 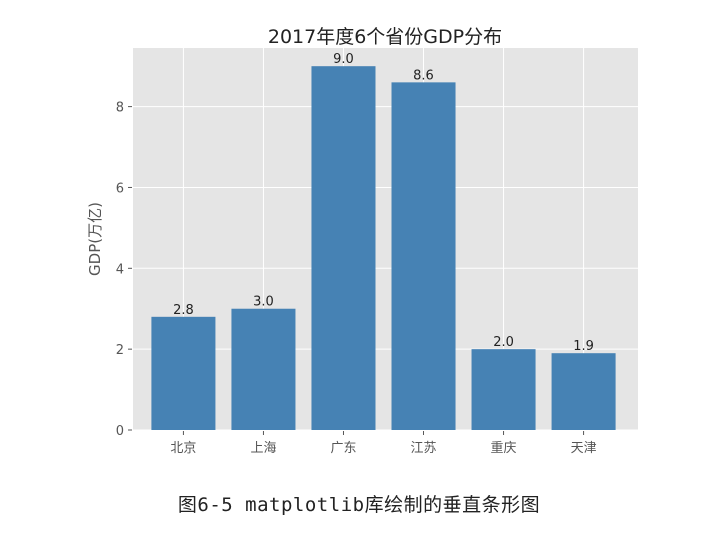 I want to click on chart-title: 2017年度6个省份GDP分布, so click(x=385, y=37).